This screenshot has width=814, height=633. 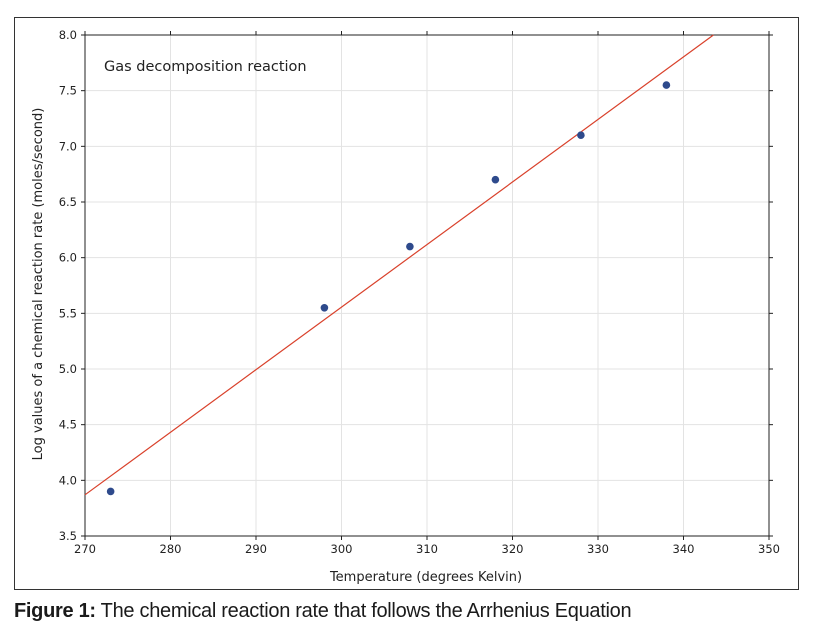 I want to click on x-tick-label: 320, so click(x=513, y=549).